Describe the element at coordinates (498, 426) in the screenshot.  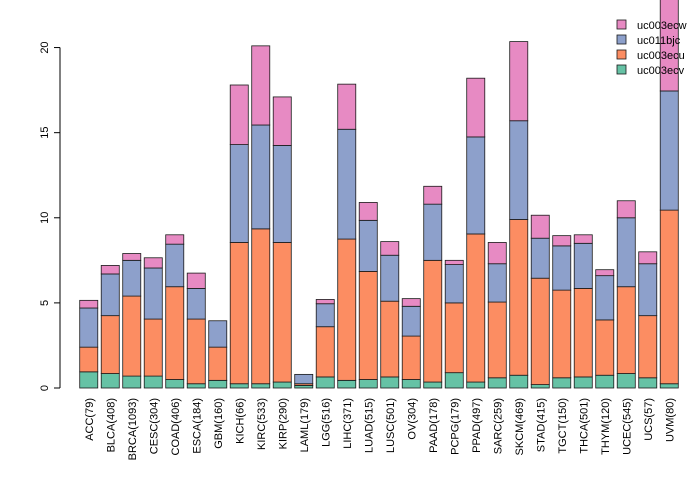
I see `x-tick-label: SARC(259)` at that location.